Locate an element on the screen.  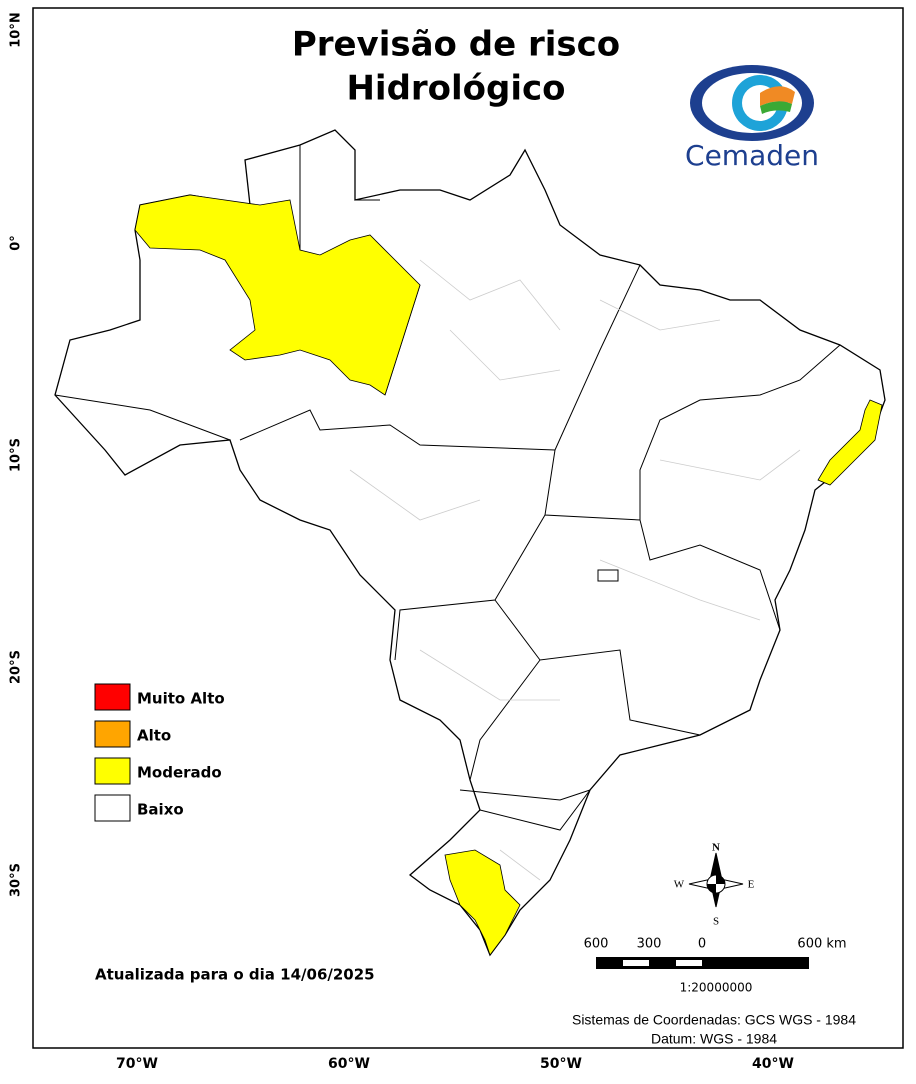
scale-bar: 600 300 0 600 km 1:20000000 is located at coordinates (715, 966).